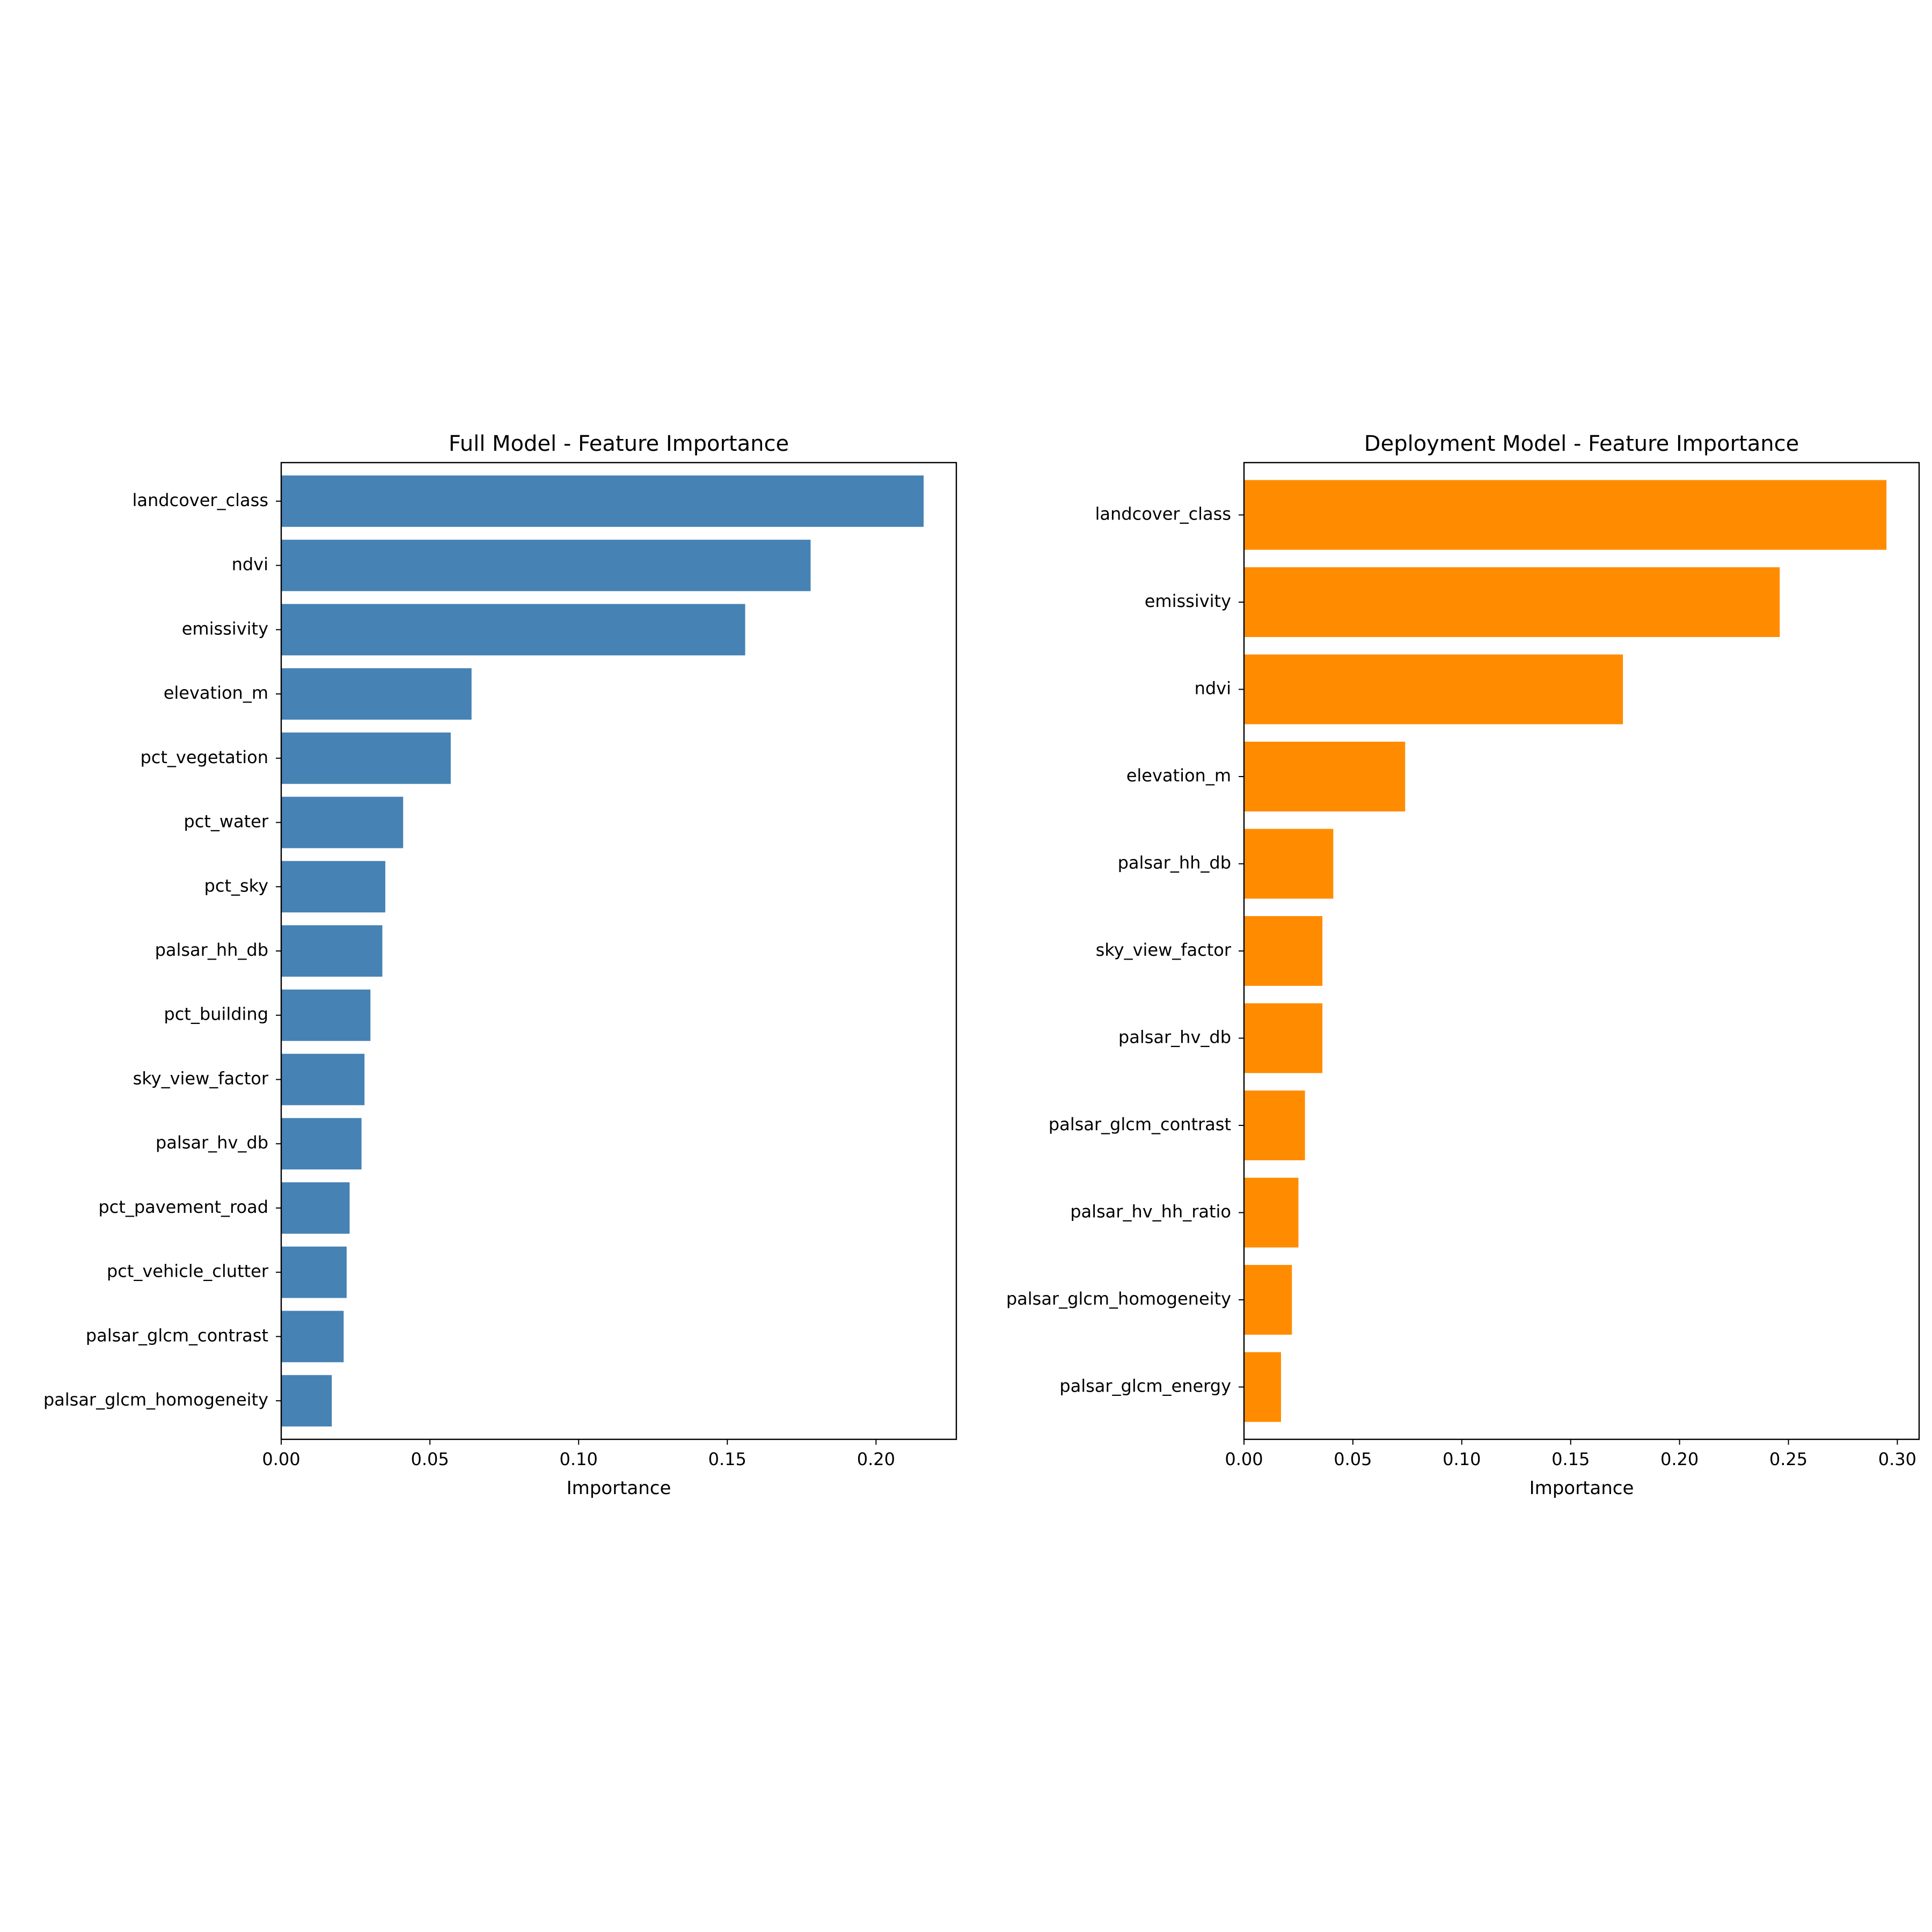 Image resolution: width=1932 pixels, height=1932 pixels. Describe the element at coordinates (1188, 601) in the screenshot. I see `deployment-model-ytick-label: emissivity` at that location.